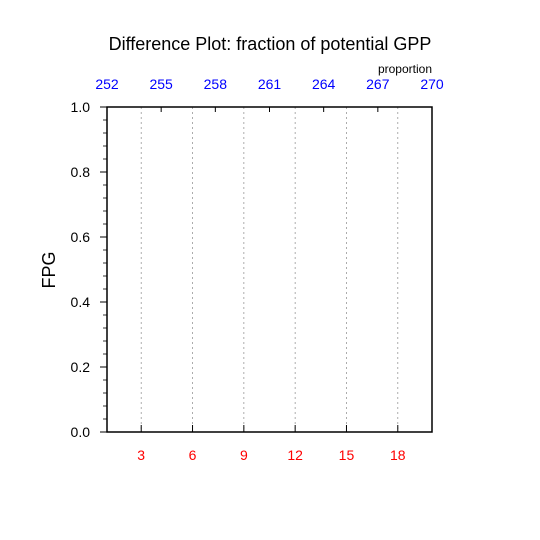  I want to click on y-tick-label-0.2: 0.2, so click(81, 367).